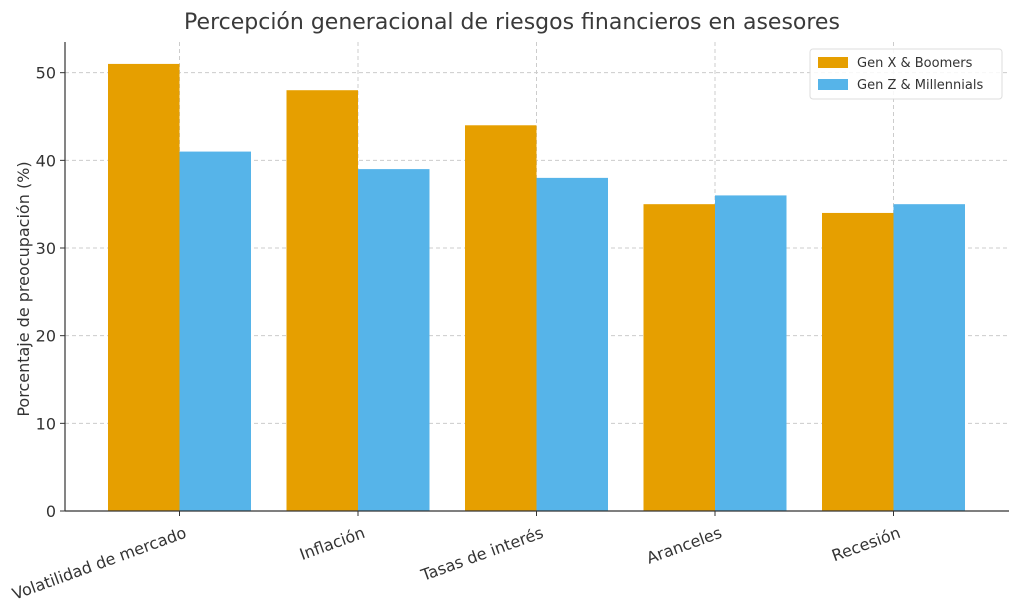 Image resolution: width=1024 pixels, height=614 pixels. I want to click on y-axis-label: Porcentaje de preocupación (%), so click(23, 288).